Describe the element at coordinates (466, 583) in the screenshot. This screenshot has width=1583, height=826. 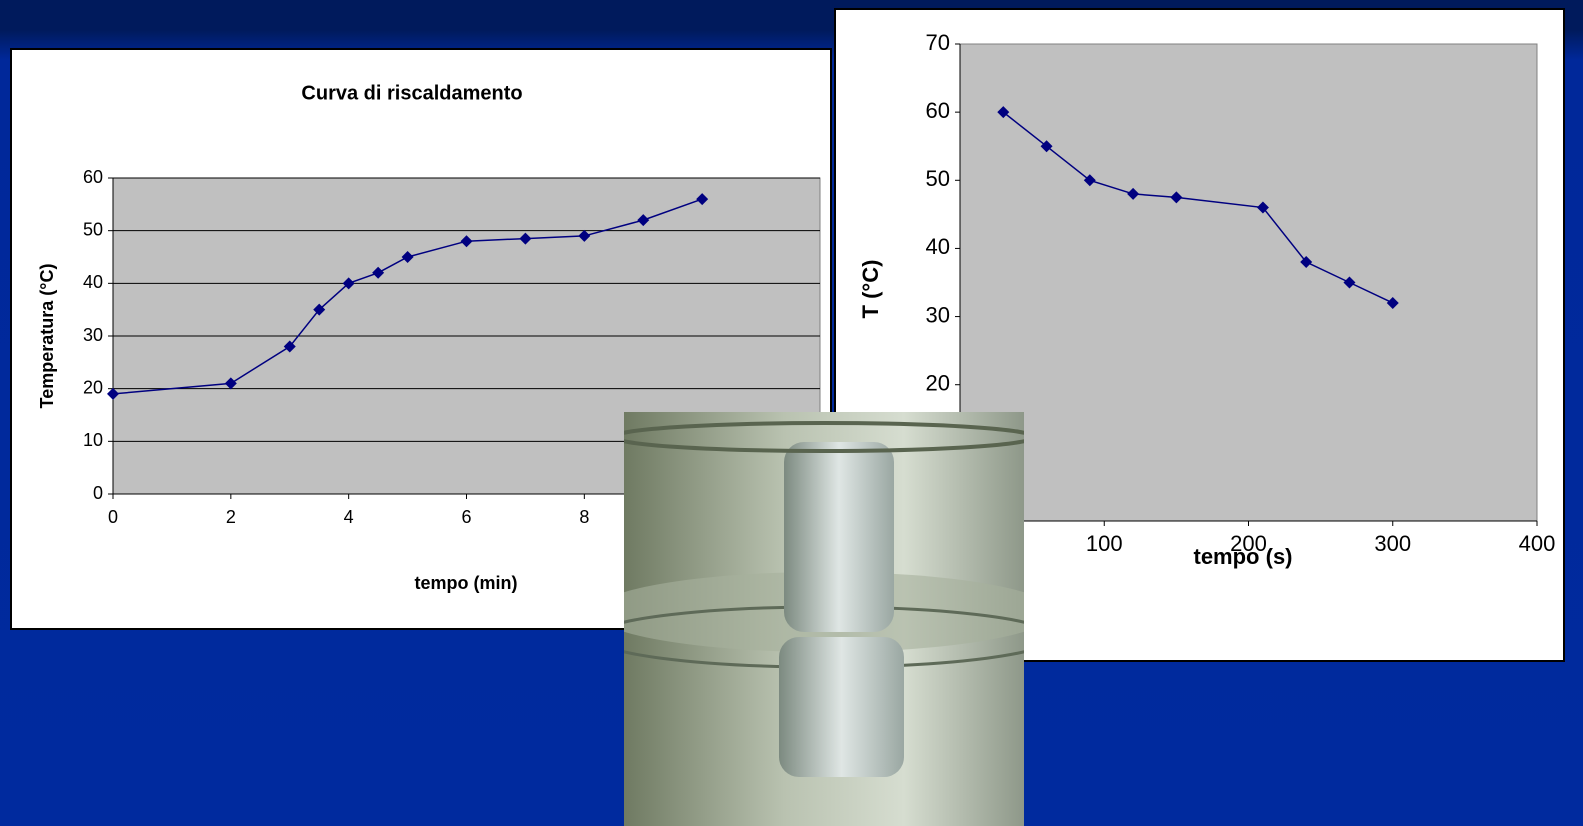
I see `x-axis-title: tempo (min)` at that location.